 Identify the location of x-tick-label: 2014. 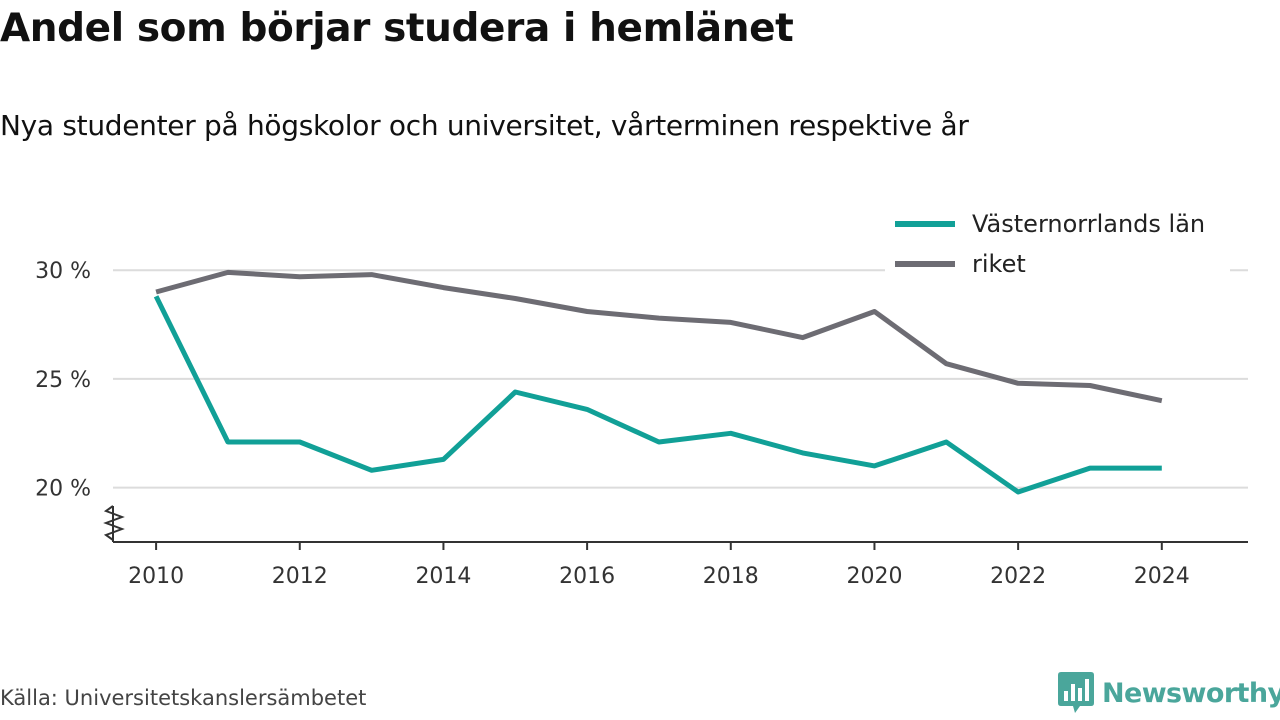
(443, 576).